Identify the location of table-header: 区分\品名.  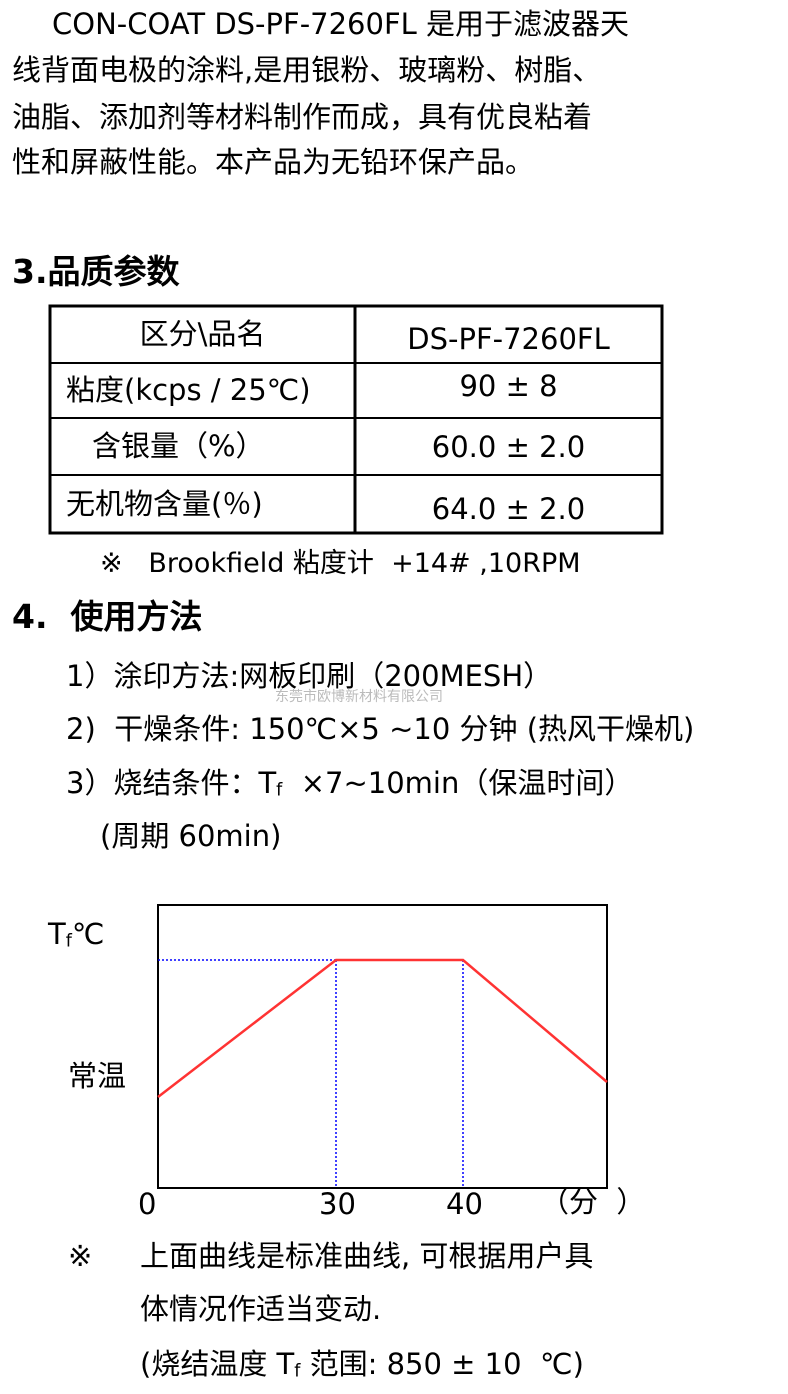
(202, 334).